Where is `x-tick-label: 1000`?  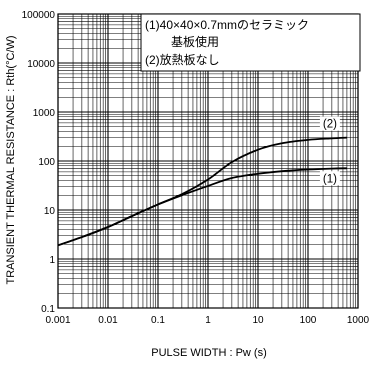 x-tick-label: 1000 is located at coordinates (358, 320).